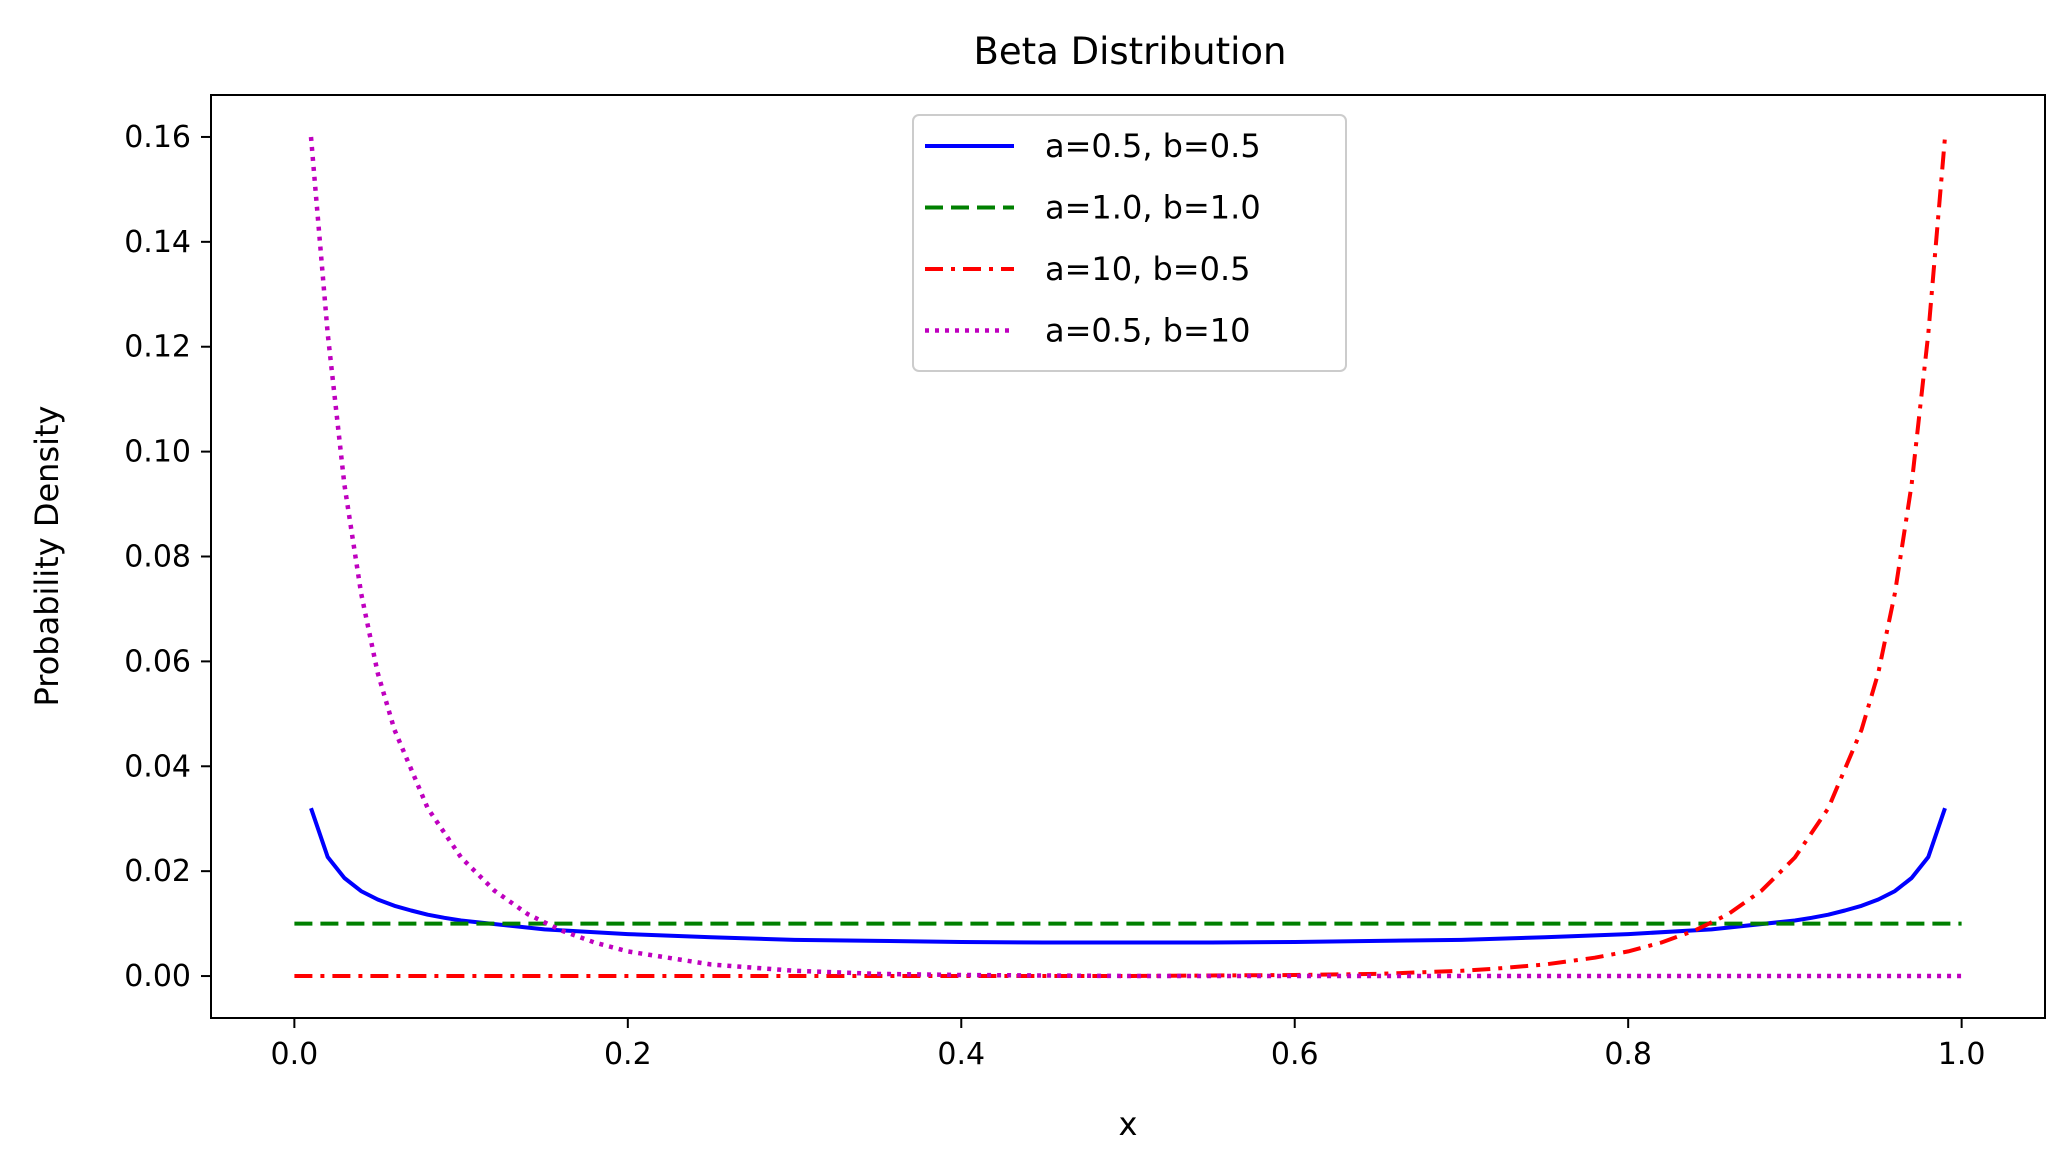  Describe the element at coordinates (1153, 208) in the screenshot. I see `legend-label-a-1-0-b-1-0: a=1.0, b=1.0` at that location.